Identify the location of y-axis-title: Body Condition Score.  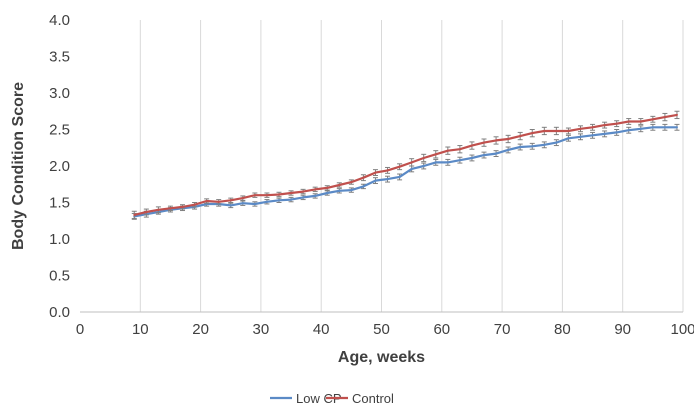
(18, 166).